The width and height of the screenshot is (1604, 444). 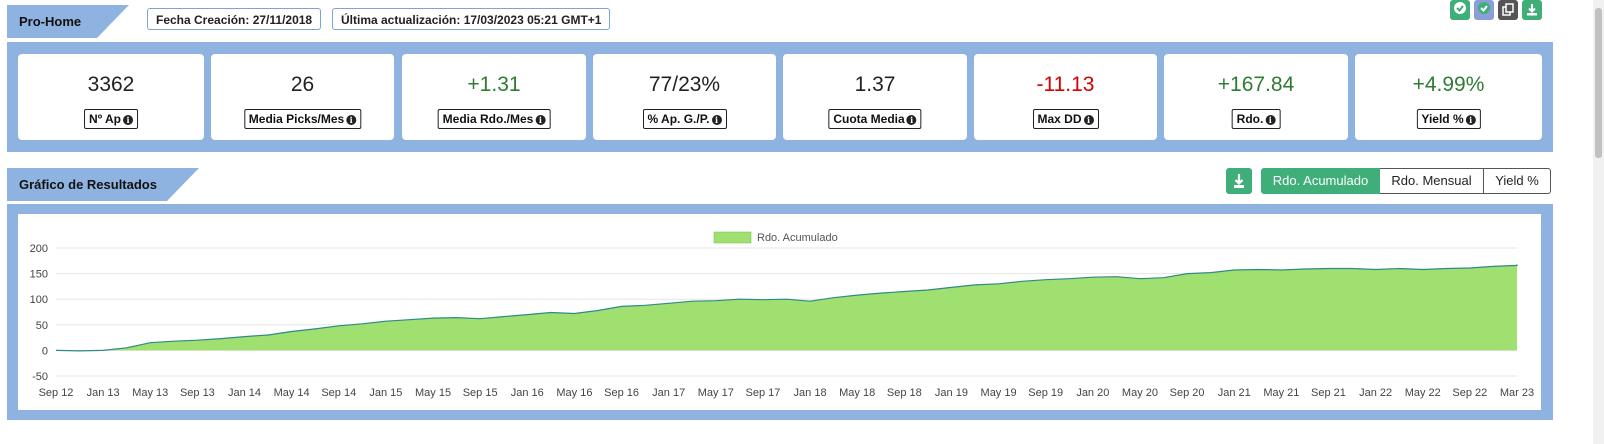 I want to click on x-tick-label: Sep 13, so click(x=197, y=393).